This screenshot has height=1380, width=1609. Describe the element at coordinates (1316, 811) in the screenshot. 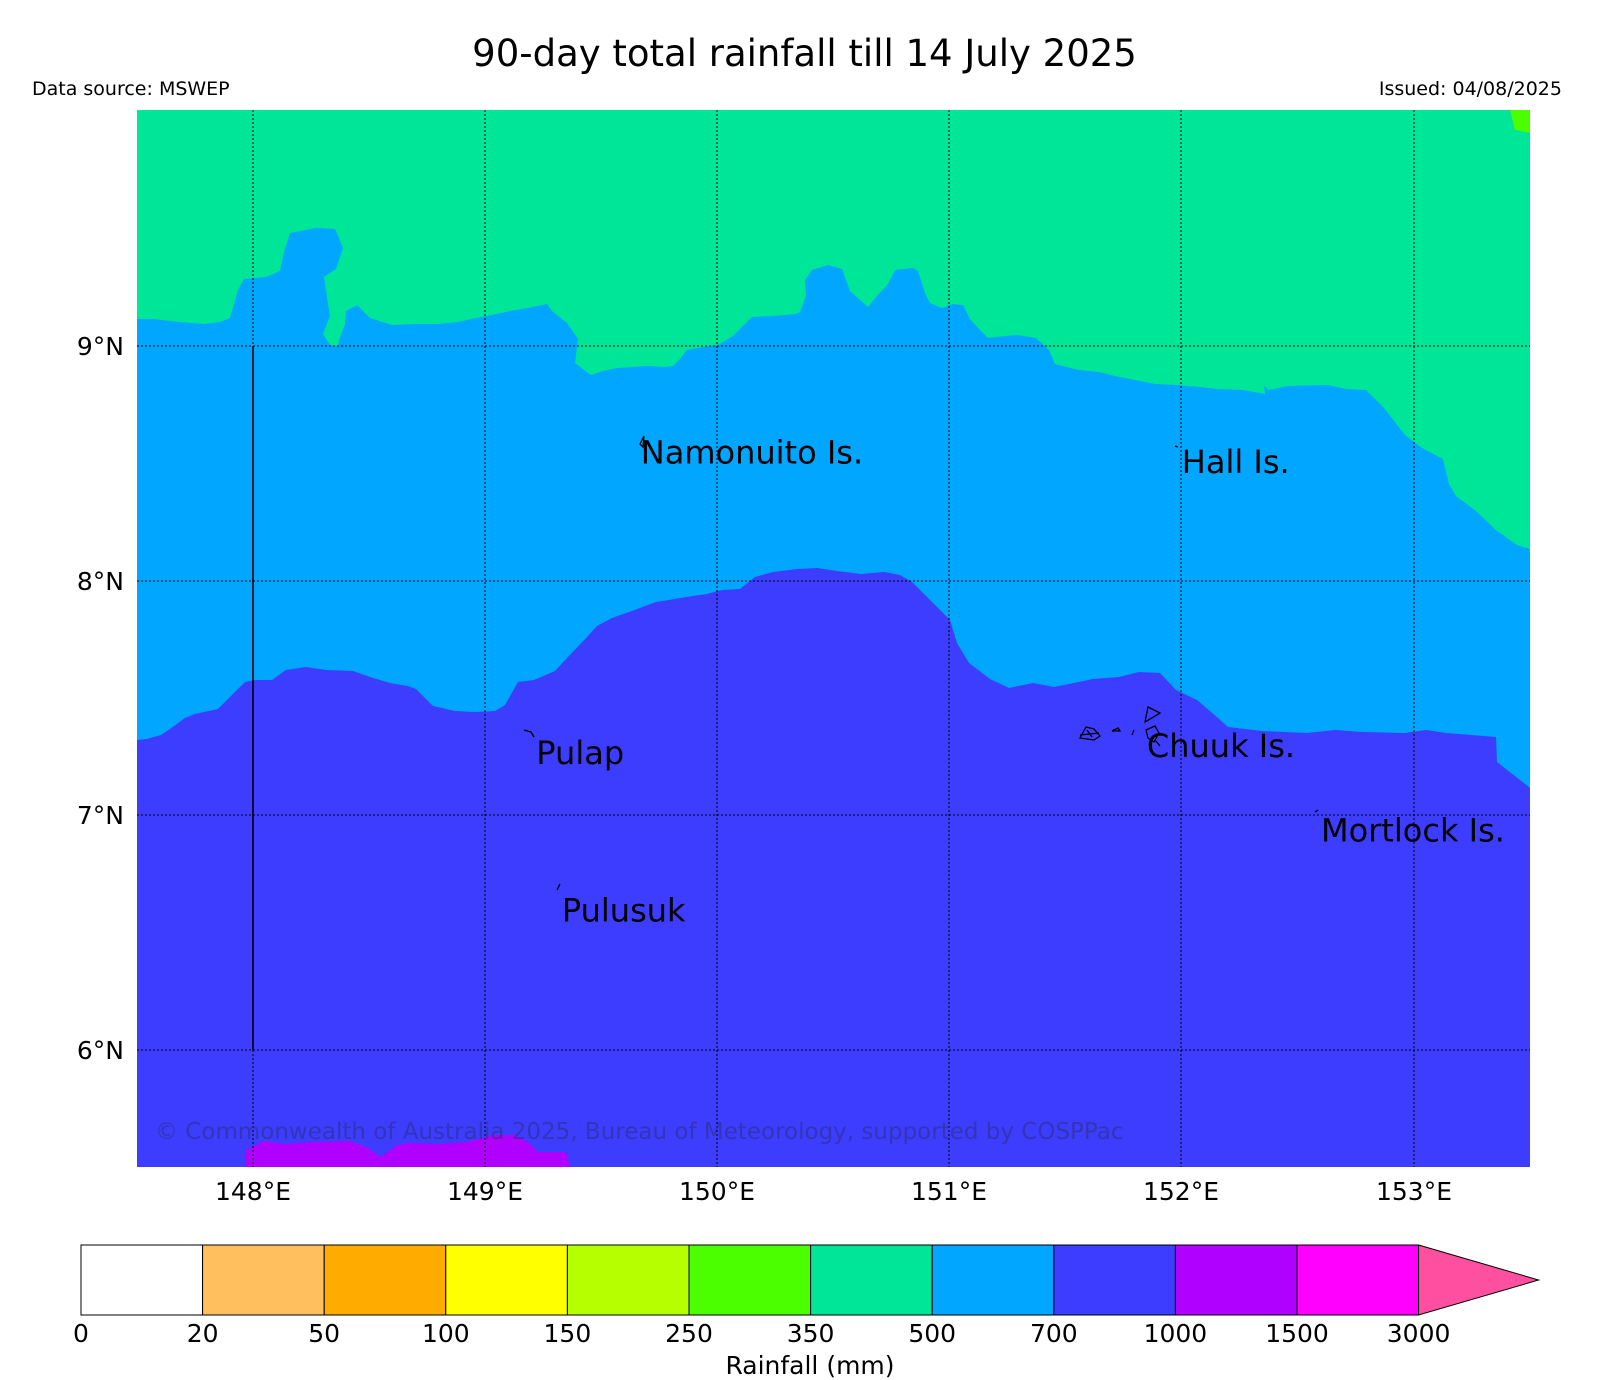

I see `mortlock-island-outline` at that location.